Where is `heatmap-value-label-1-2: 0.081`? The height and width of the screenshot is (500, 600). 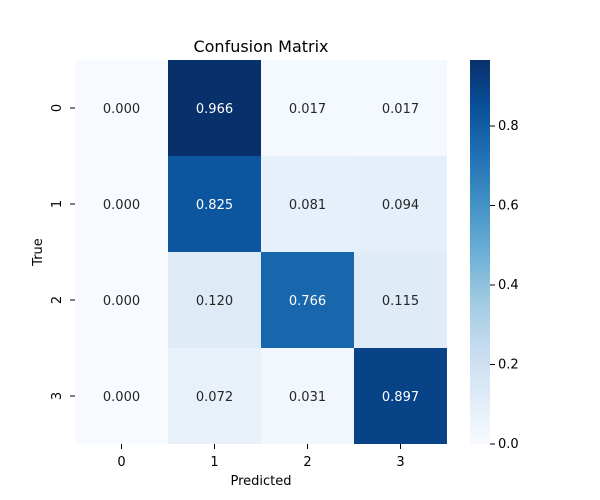
heatmap-value-label-1-2: 0.081 is located at coordinates (307, 205).